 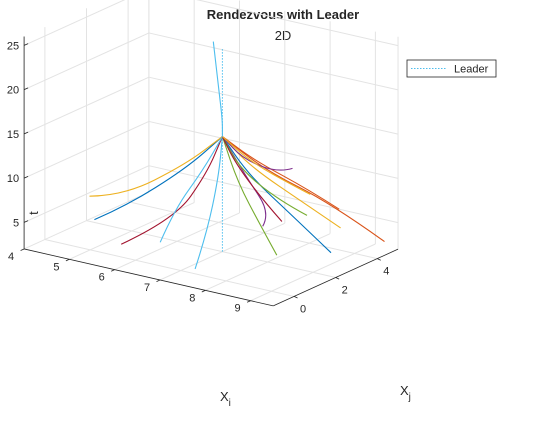 What do you see at coordinates (16, 223) in the screenshot?
I see `z-tick-label-5: 5` at bounding box center [16, 223].